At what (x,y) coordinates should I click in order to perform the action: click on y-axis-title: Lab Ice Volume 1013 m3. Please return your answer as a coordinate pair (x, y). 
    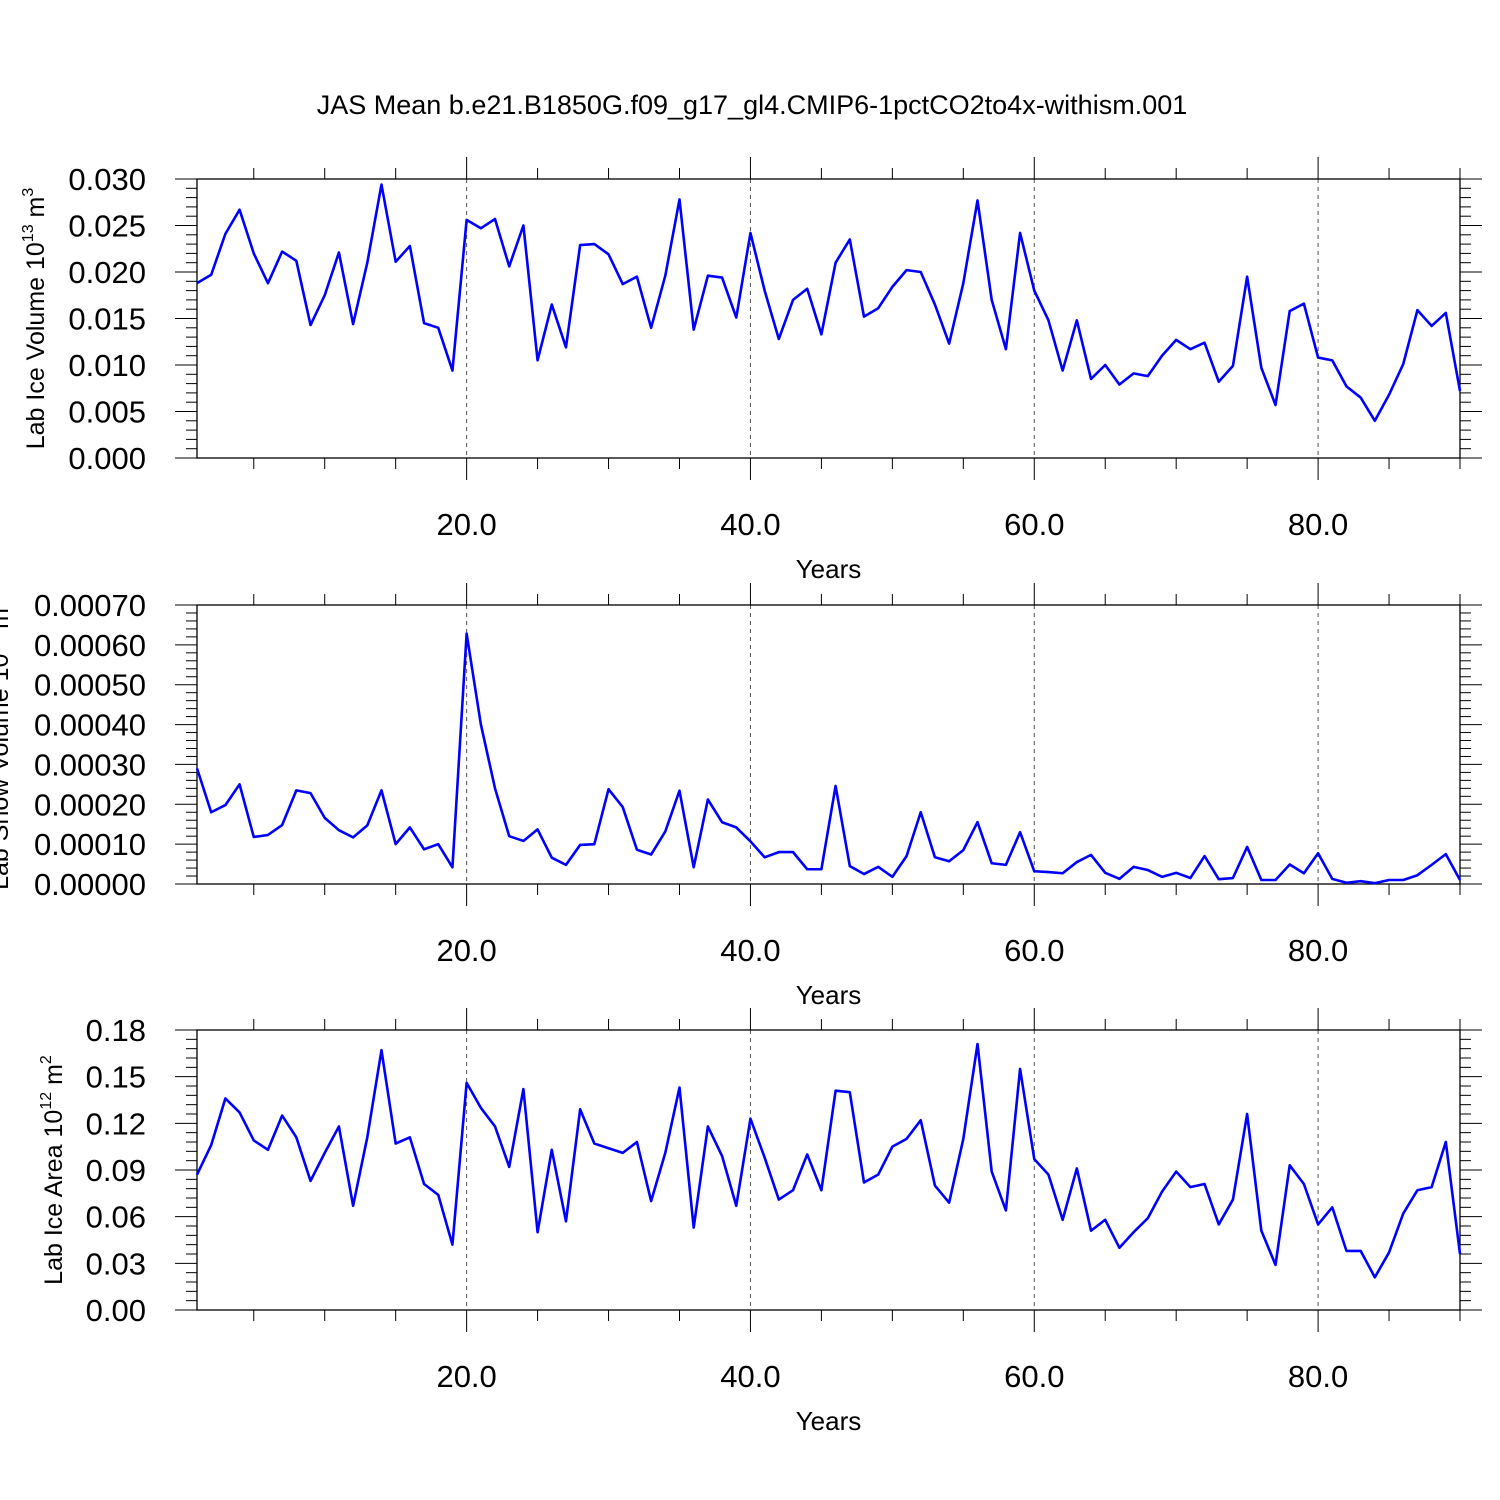
    Looking at the image, I should click on (35, 319).